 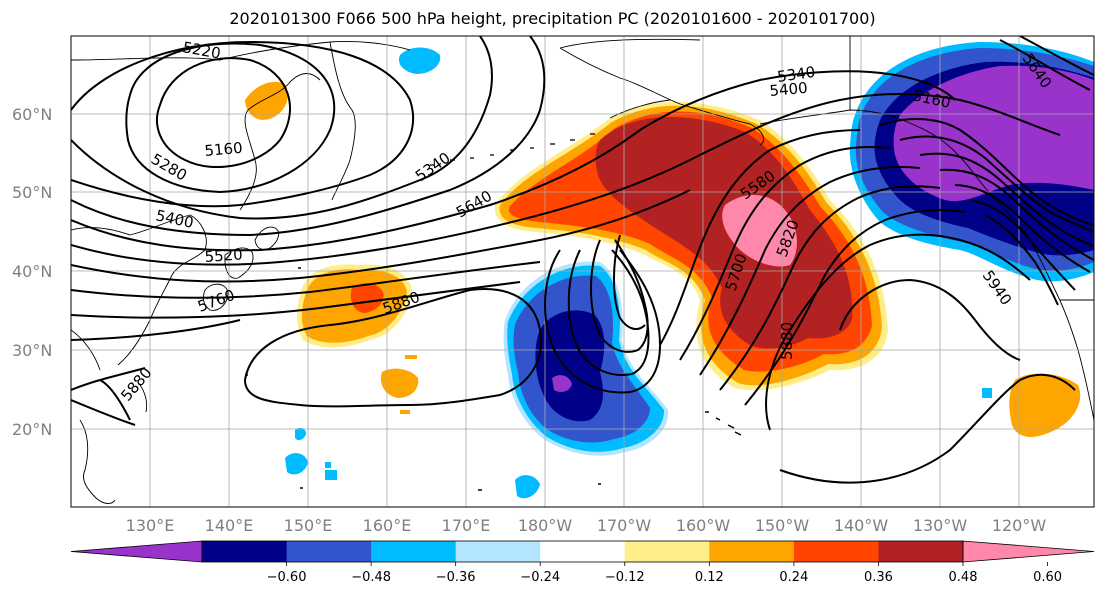 I want to click on contour-label: 5340, so click(x=796, y=74).